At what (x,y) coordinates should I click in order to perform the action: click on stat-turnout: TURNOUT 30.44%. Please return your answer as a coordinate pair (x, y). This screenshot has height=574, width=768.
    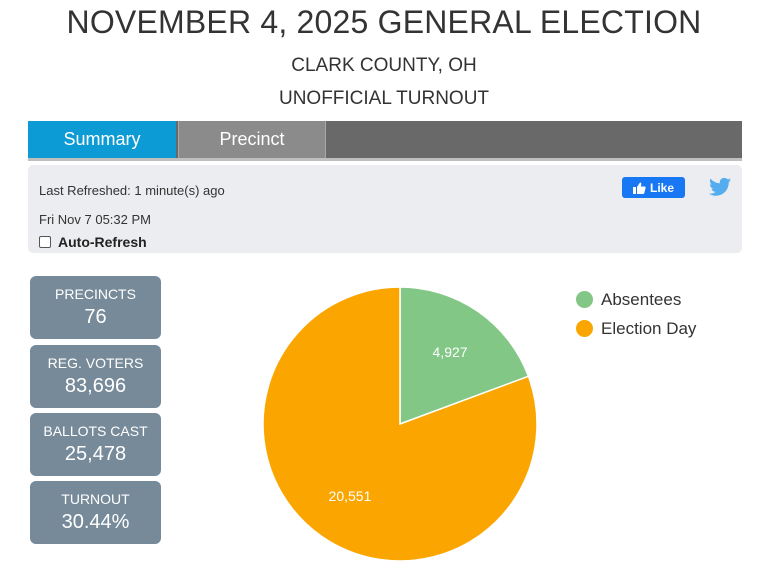
    Looking at the image, I should click on (95, 512).